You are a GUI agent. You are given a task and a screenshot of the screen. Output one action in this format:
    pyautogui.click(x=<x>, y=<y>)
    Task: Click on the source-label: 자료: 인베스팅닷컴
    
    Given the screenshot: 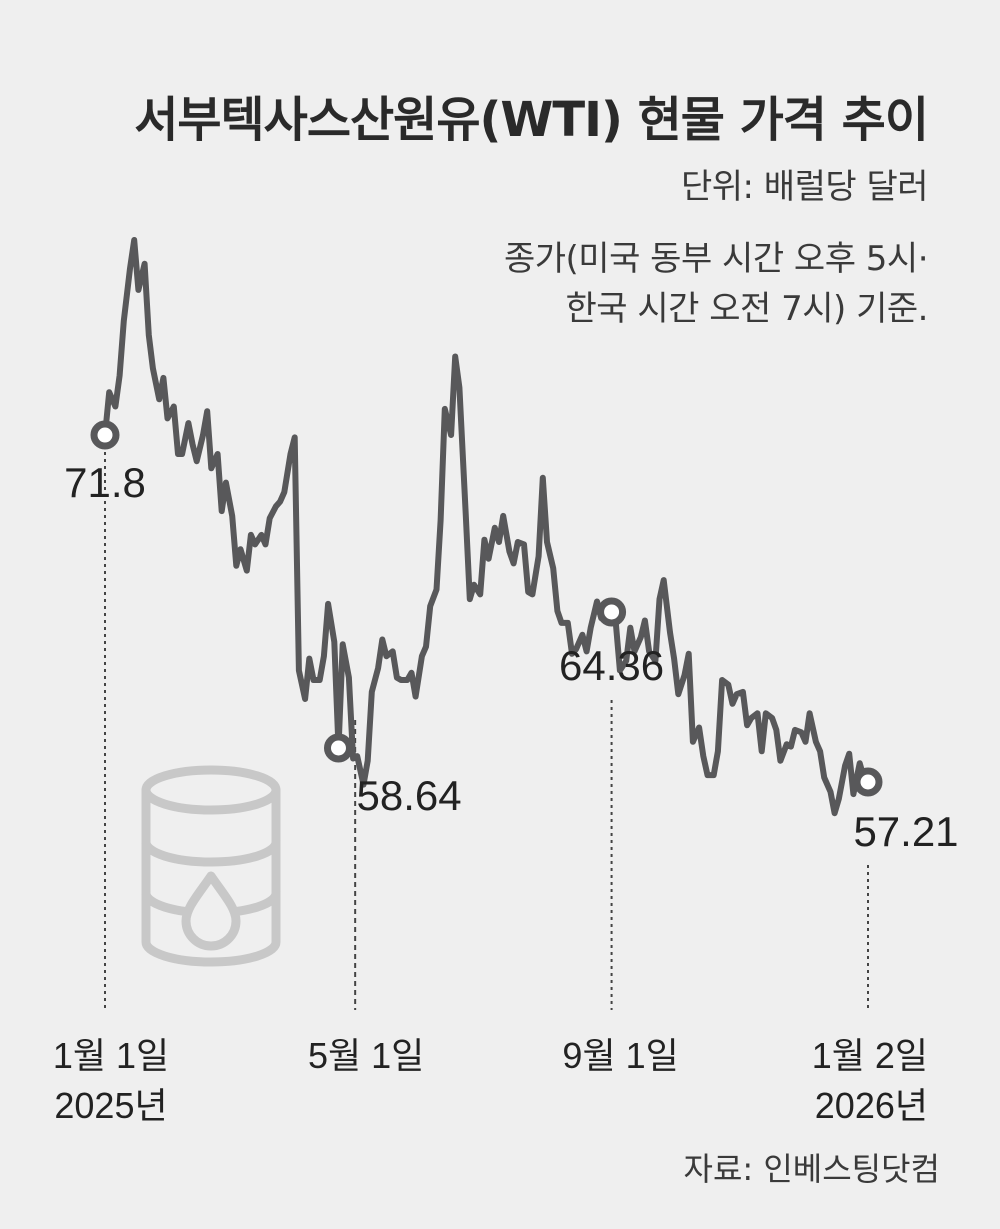 What is the action you would take?
    pyautogui.click(x=812, y=1169)
    